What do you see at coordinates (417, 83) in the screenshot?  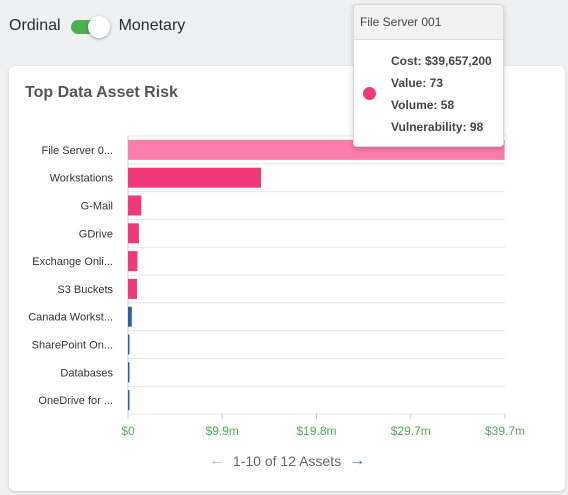 I see `tooltip-value: Value: 73` at bounding box center [417, 83].